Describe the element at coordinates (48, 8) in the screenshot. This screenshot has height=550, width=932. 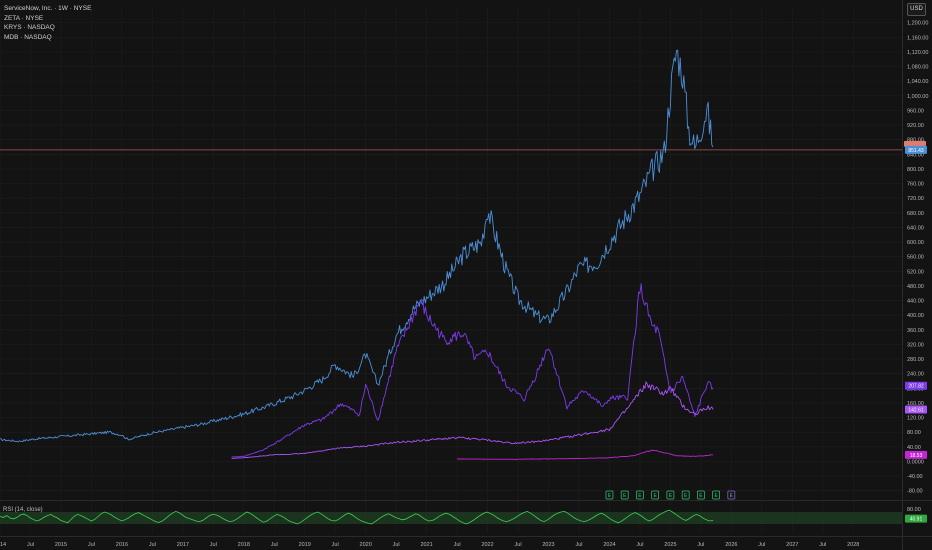
I see `legend-main-symbol: ServiceNow, Inc. · 1W · NYSE` at that location.